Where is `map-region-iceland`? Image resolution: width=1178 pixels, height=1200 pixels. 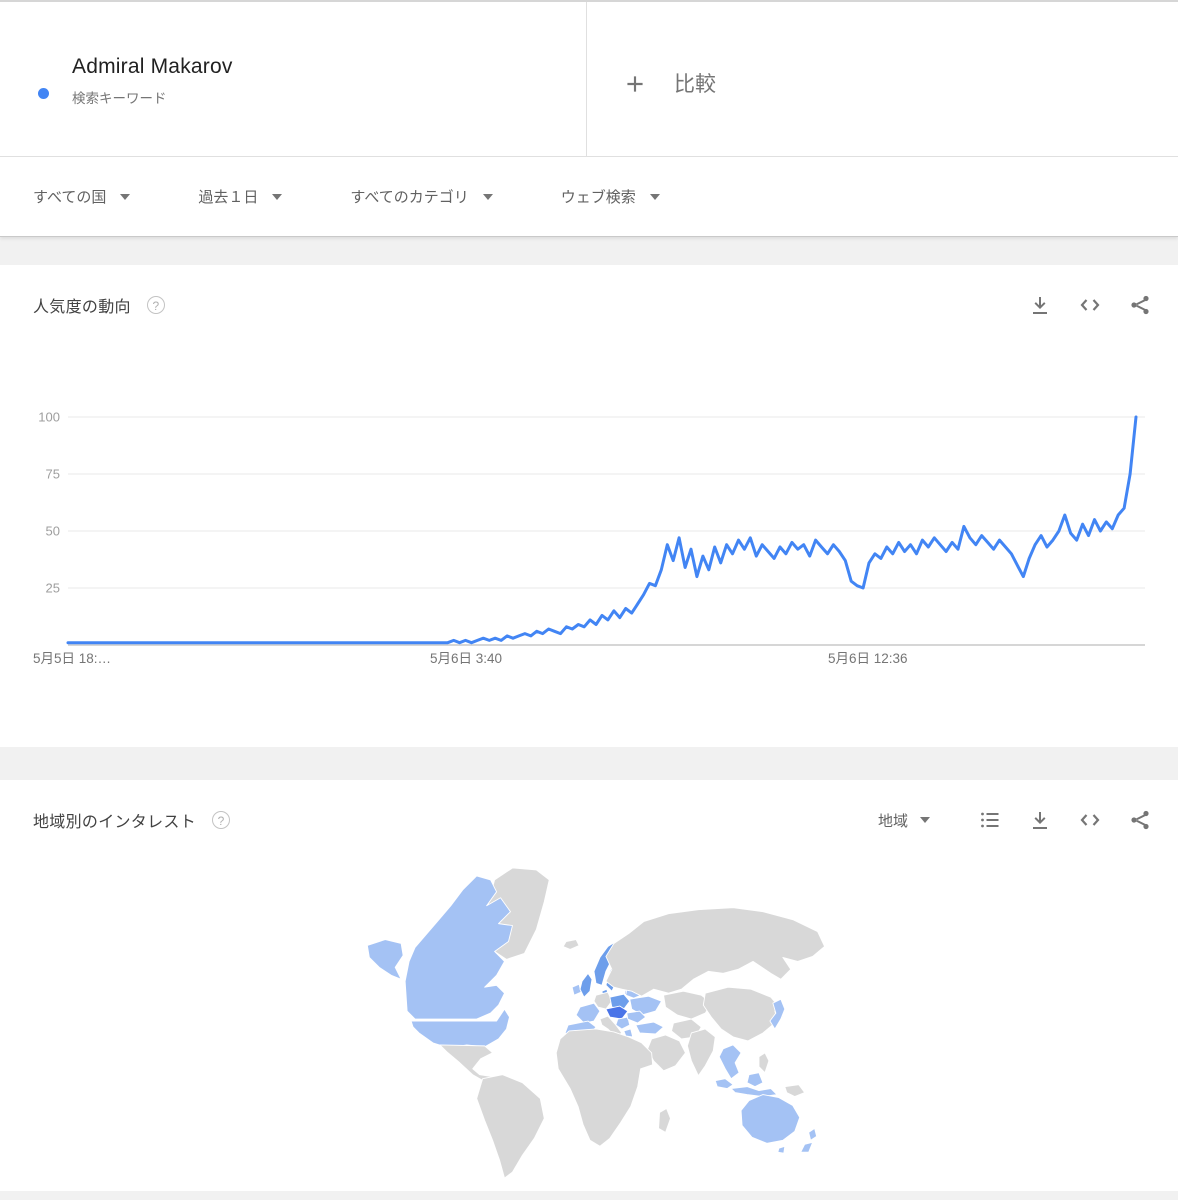
map-region-iceland is located at coordinates (571, 944).